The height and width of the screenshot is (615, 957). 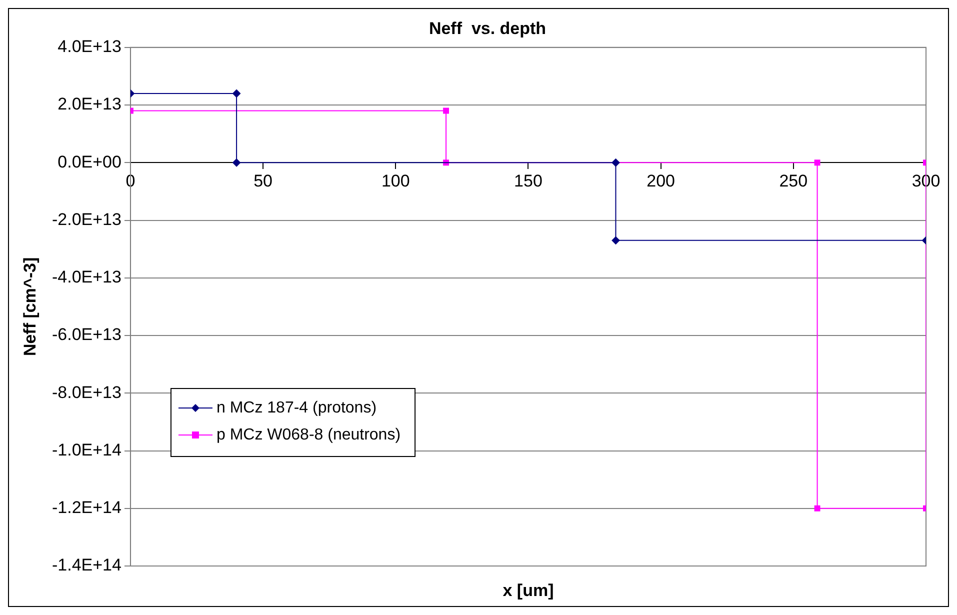 I want to click on x-axis-title: x [um], so click(x=528, y=590).